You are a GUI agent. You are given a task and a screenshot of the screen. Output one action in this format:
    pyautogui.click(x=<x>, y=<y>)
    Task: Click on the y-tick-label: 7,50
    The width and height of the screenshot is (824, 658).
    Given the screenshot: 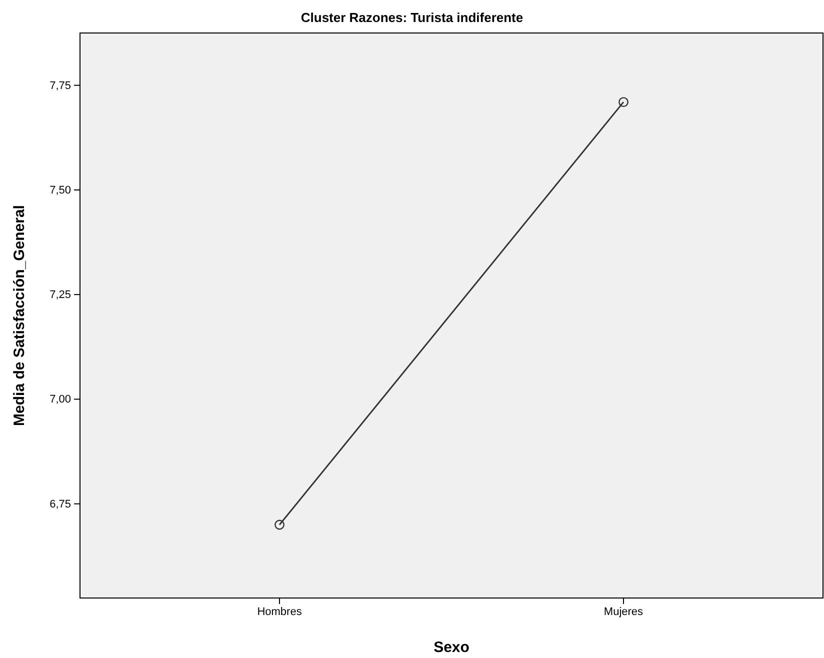 What is the action you would take?
    pyautogui.click(x=60, y=190)
    